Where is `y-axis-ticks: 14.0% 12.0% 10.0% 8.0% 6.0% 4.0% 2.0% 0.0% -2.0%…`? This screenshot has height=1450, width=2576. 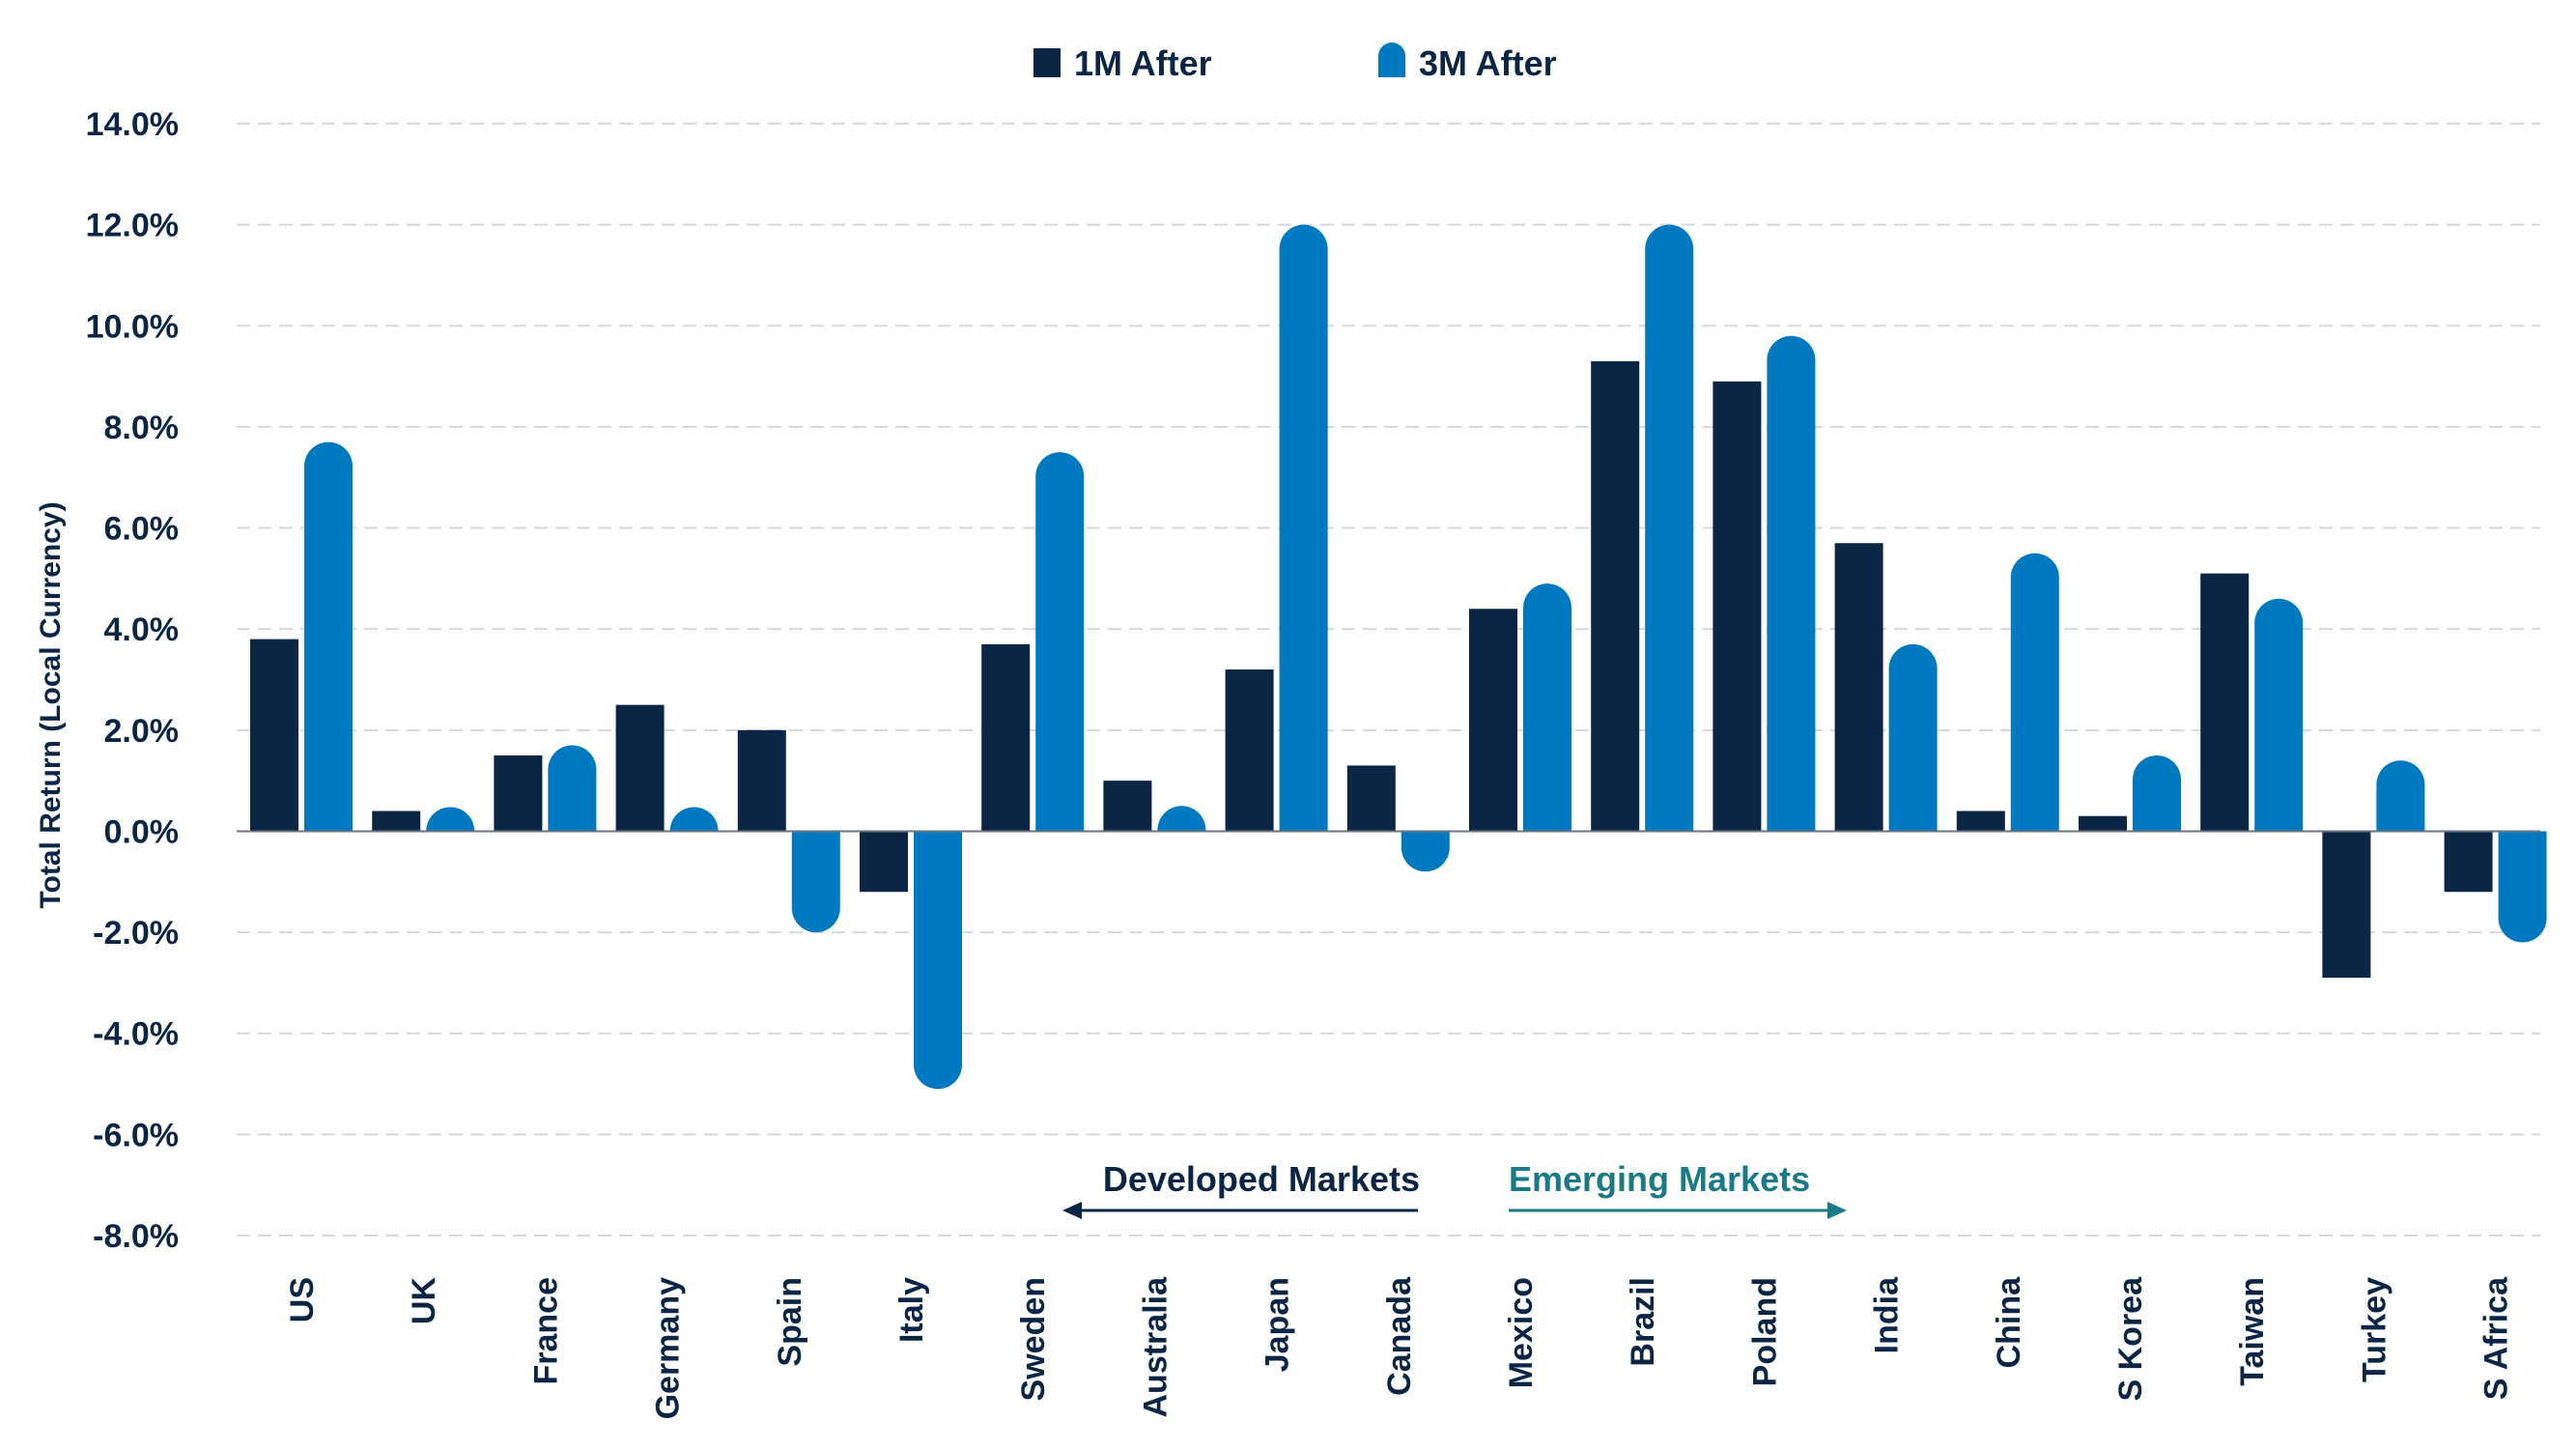 y-axis-ticks: 14.0% 12.0% 10.0% 8.0% 6.0% 4.0% 2.0% 0.0% -2.0%… is located at coordinates (132, 681).